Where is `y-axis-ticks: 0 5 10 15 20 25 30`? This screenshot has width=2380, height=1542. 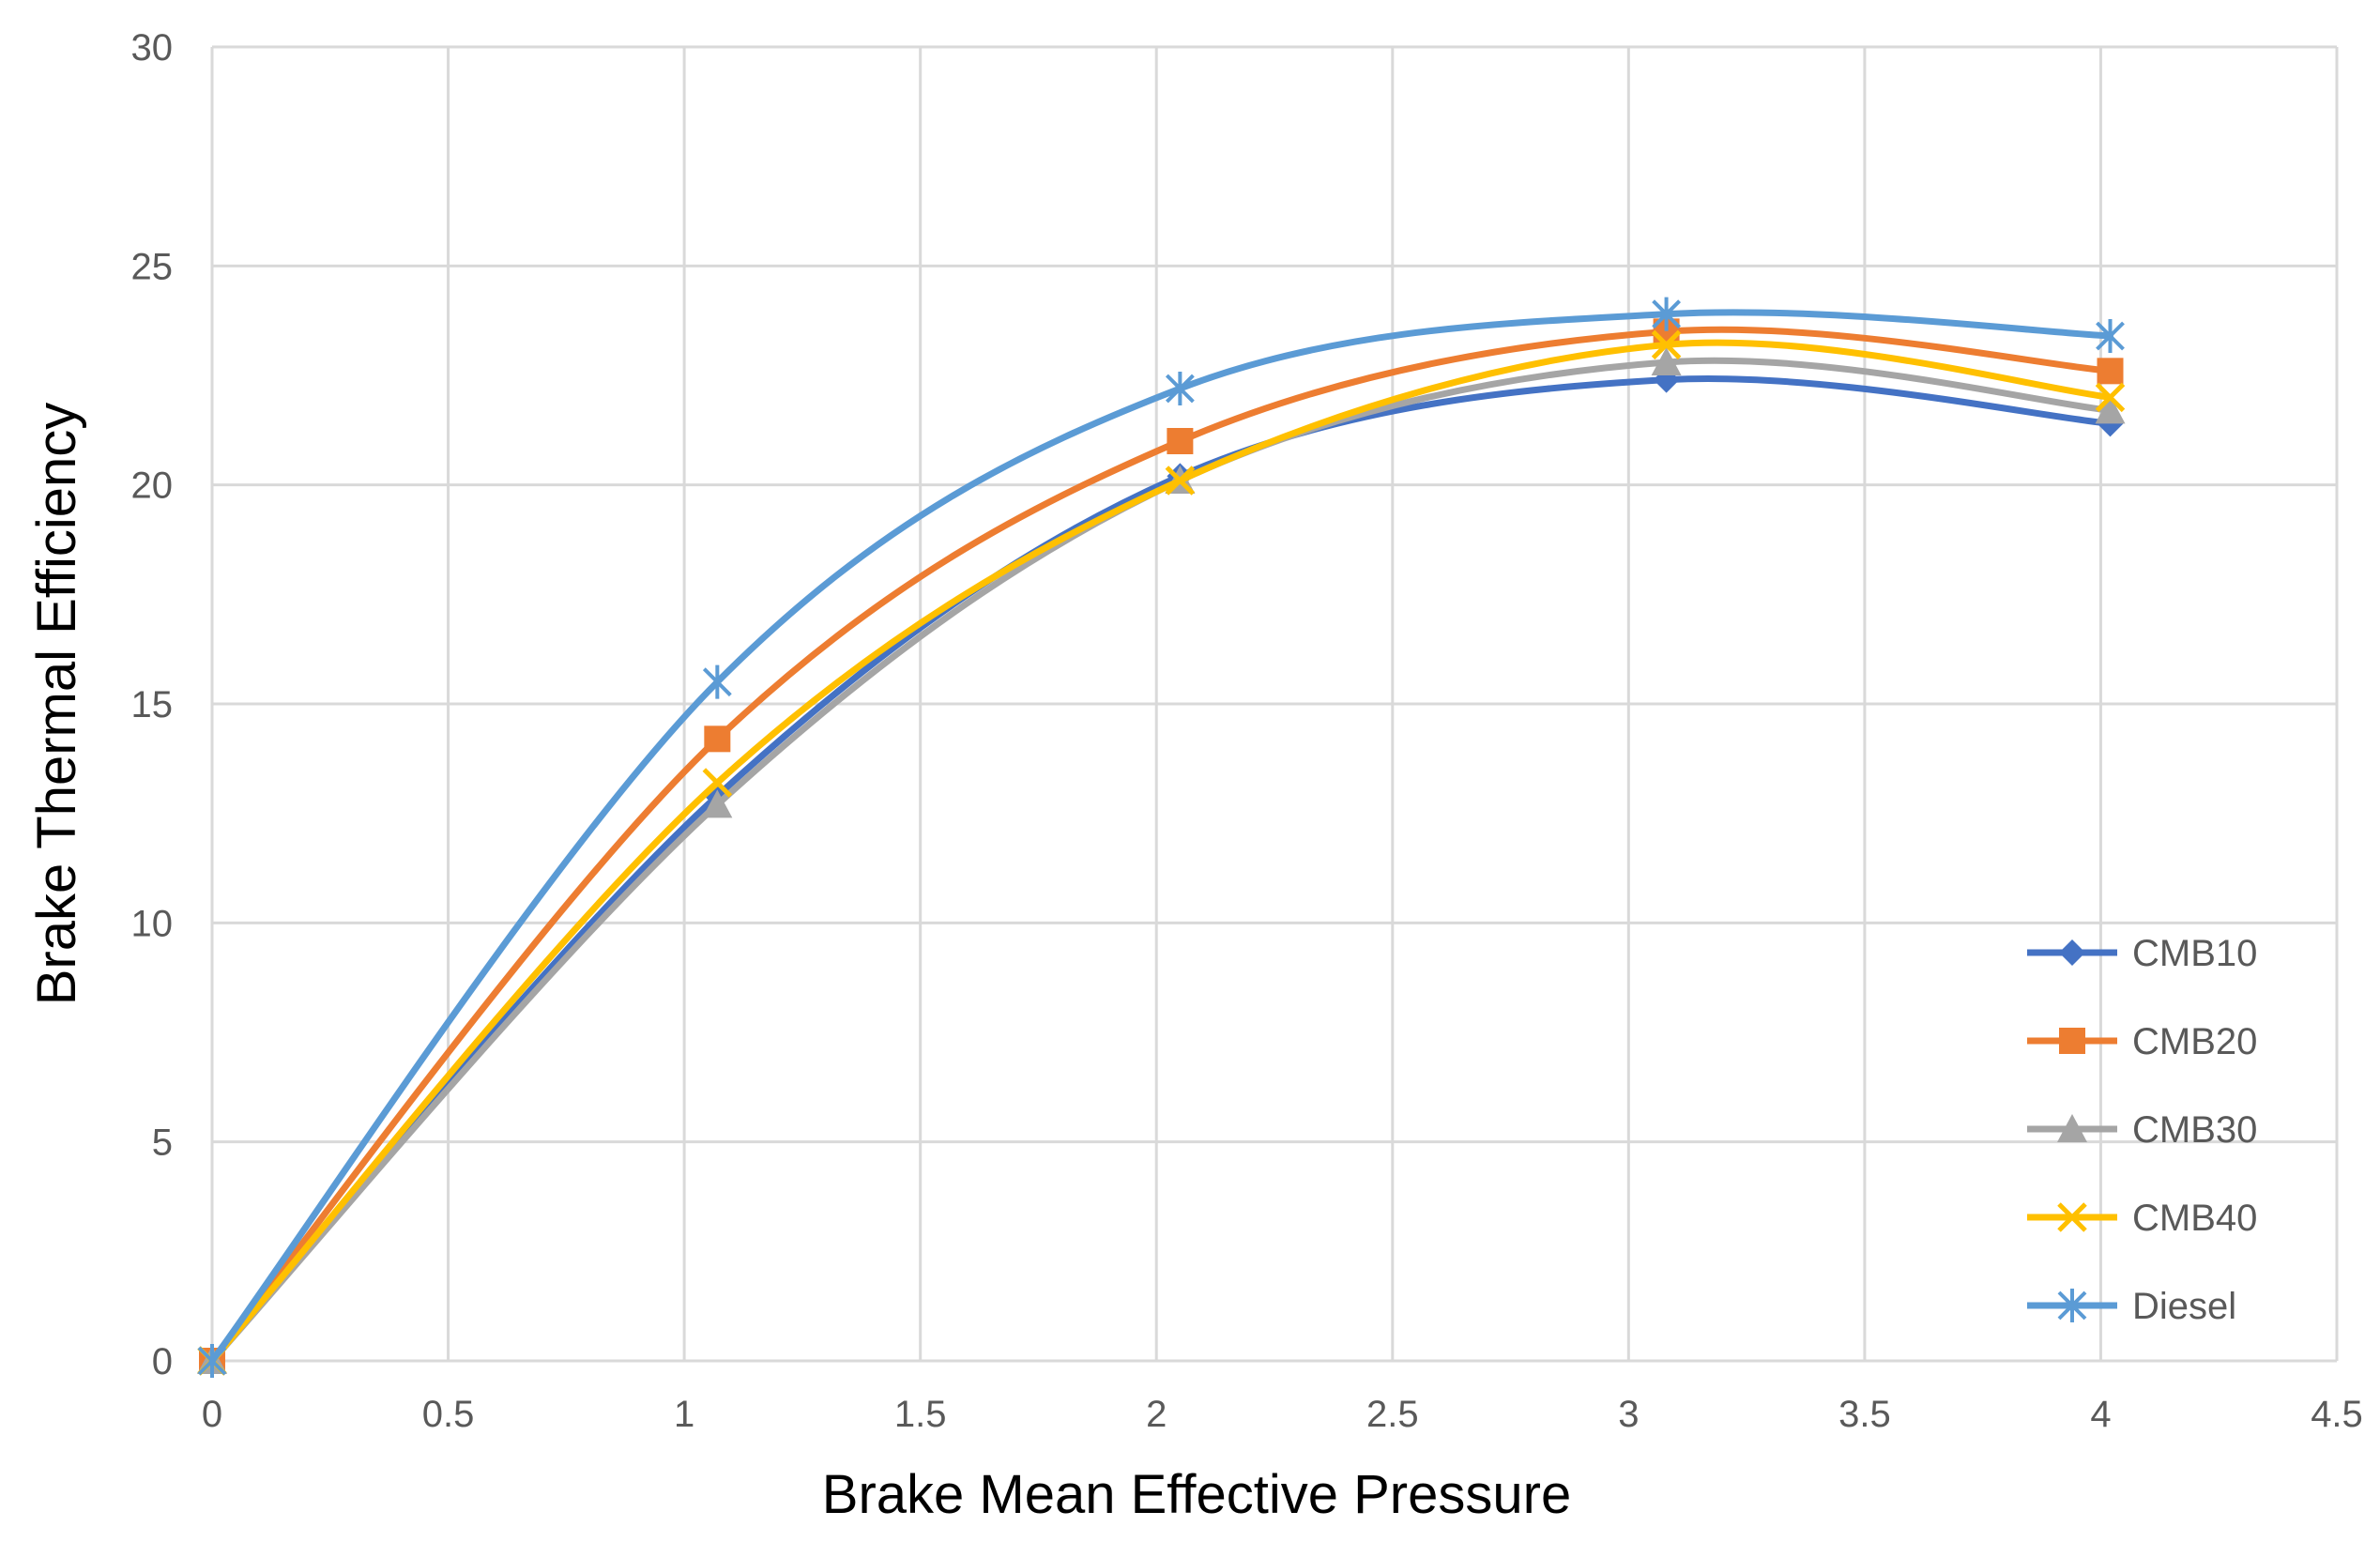 y-axis-ticks: 0 5 10 15 20 25 30 is located at coordinates (152, 704).